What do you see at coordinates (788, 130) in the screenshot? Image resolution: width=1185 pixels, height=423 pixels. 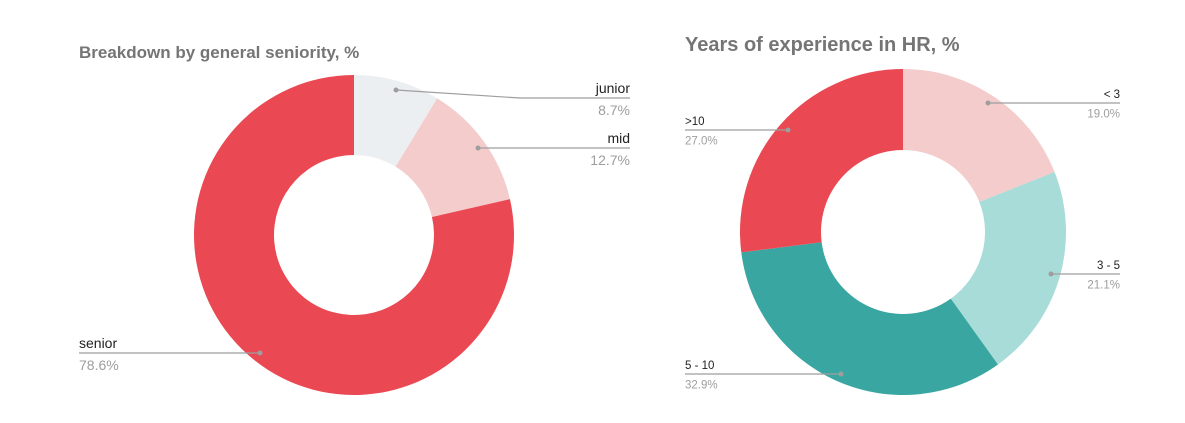 I see `leader-dot-gt10` at bounding box center [788, 130].